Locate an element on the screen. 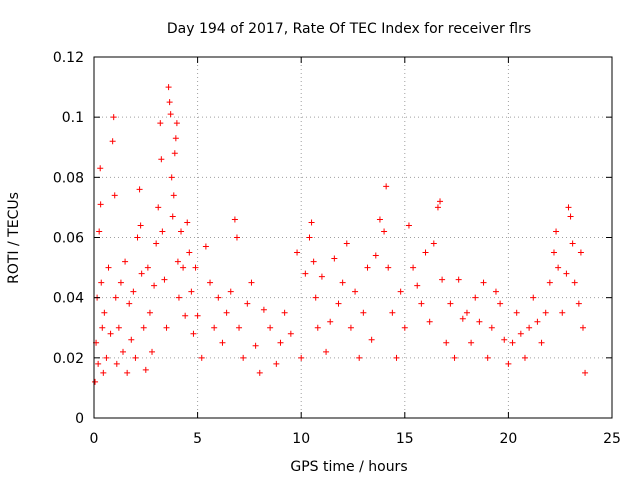 Image resolution: width=640 pixels, height=480 pixels. y-tick-label: 0 is located at coordinates (79, 419).